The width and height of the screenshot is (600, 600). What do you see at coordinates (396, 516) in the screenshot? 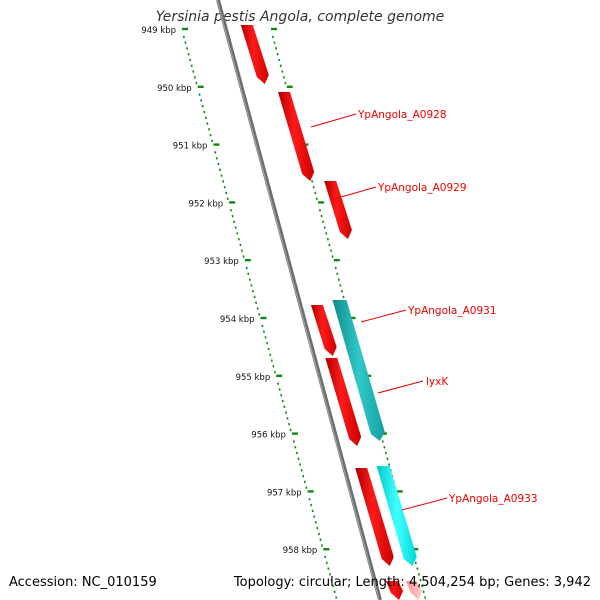
I see `gene-arrow-a0934` at bounding box center [396, 516].